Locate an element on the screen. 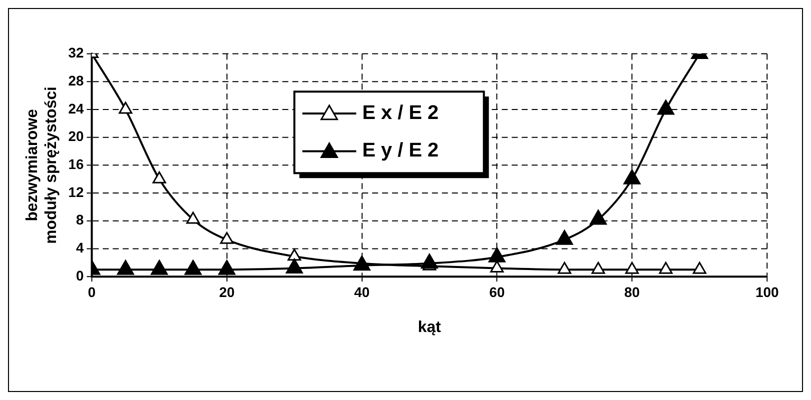 The height and width of the screenshot is (400, 811). y-tick-label: 0 is located at coordinates (80, 275).